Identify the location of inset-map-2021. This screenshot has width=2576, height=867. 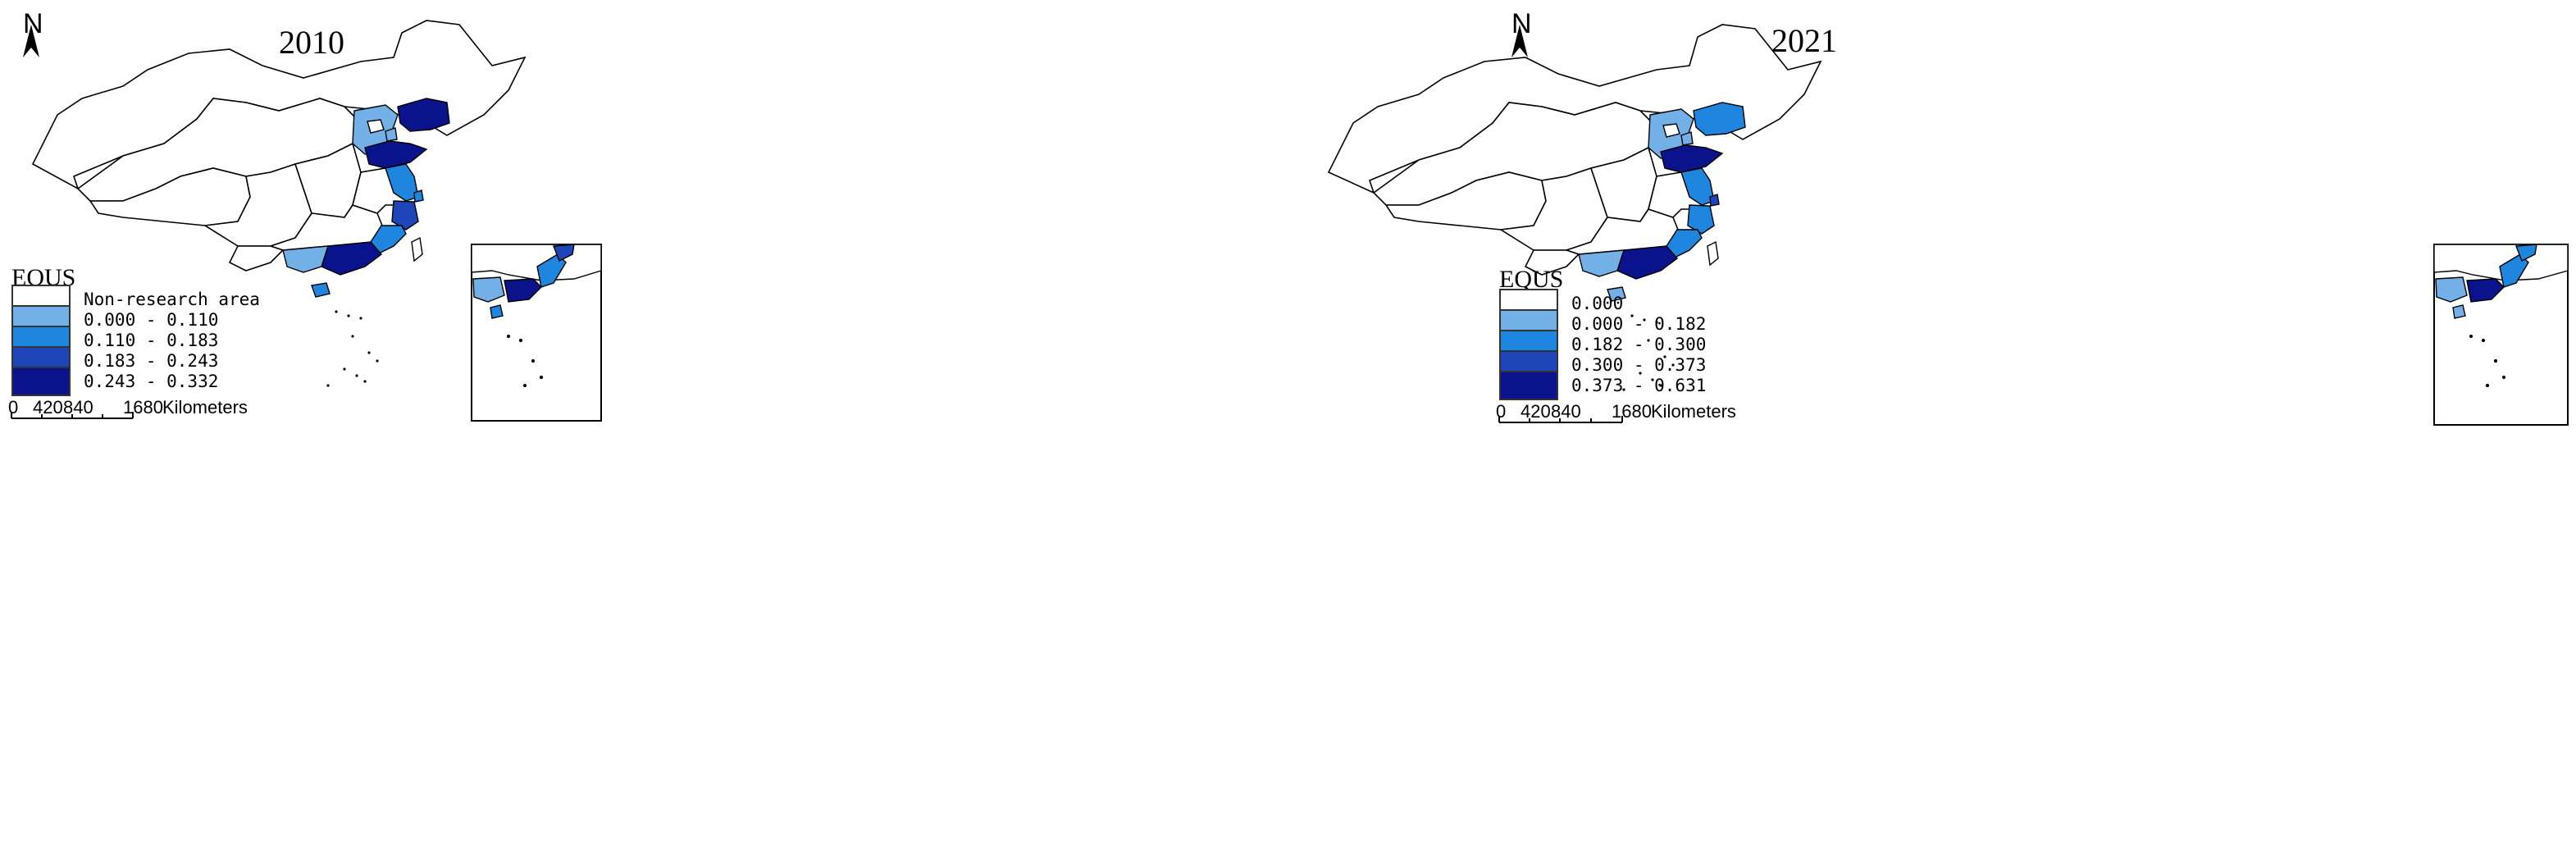
(2501, 316).